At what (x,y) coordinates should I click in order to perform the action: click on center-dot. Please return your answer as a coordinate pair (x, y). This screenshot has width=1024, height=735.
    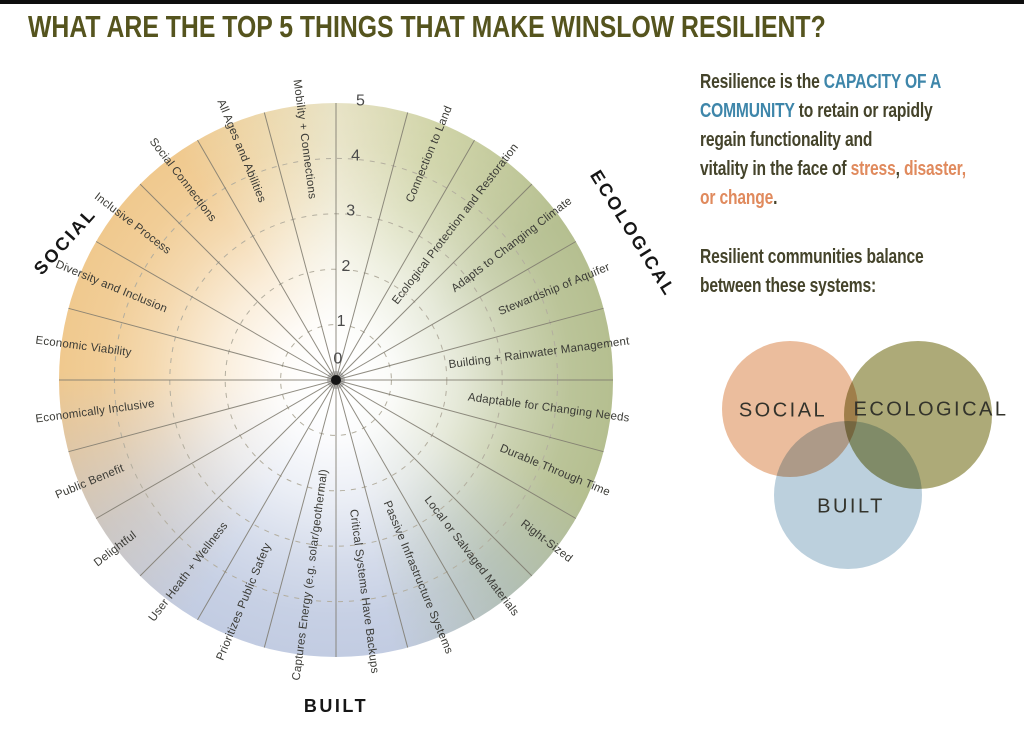
    Looking at the image, I should click on (336, 380).